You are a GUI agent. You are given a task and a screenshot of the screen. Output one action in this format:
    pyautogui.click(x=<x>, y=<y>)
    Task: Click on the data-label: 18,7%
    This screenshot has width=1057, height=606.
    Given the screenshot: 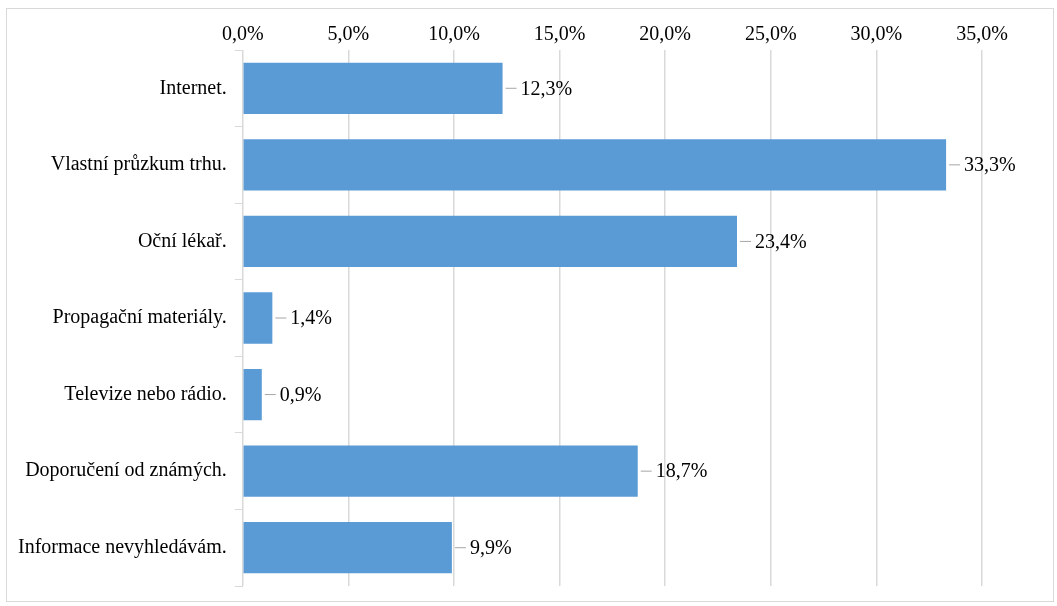 What is the action you would take?
    pyautogui.click(x=681, y=470)
    